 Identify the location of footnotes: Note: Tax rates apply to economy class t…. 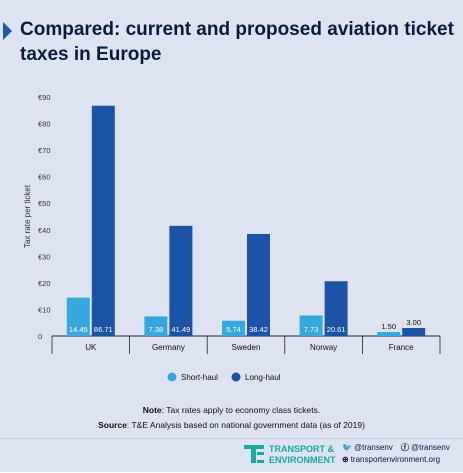
(231, 418).